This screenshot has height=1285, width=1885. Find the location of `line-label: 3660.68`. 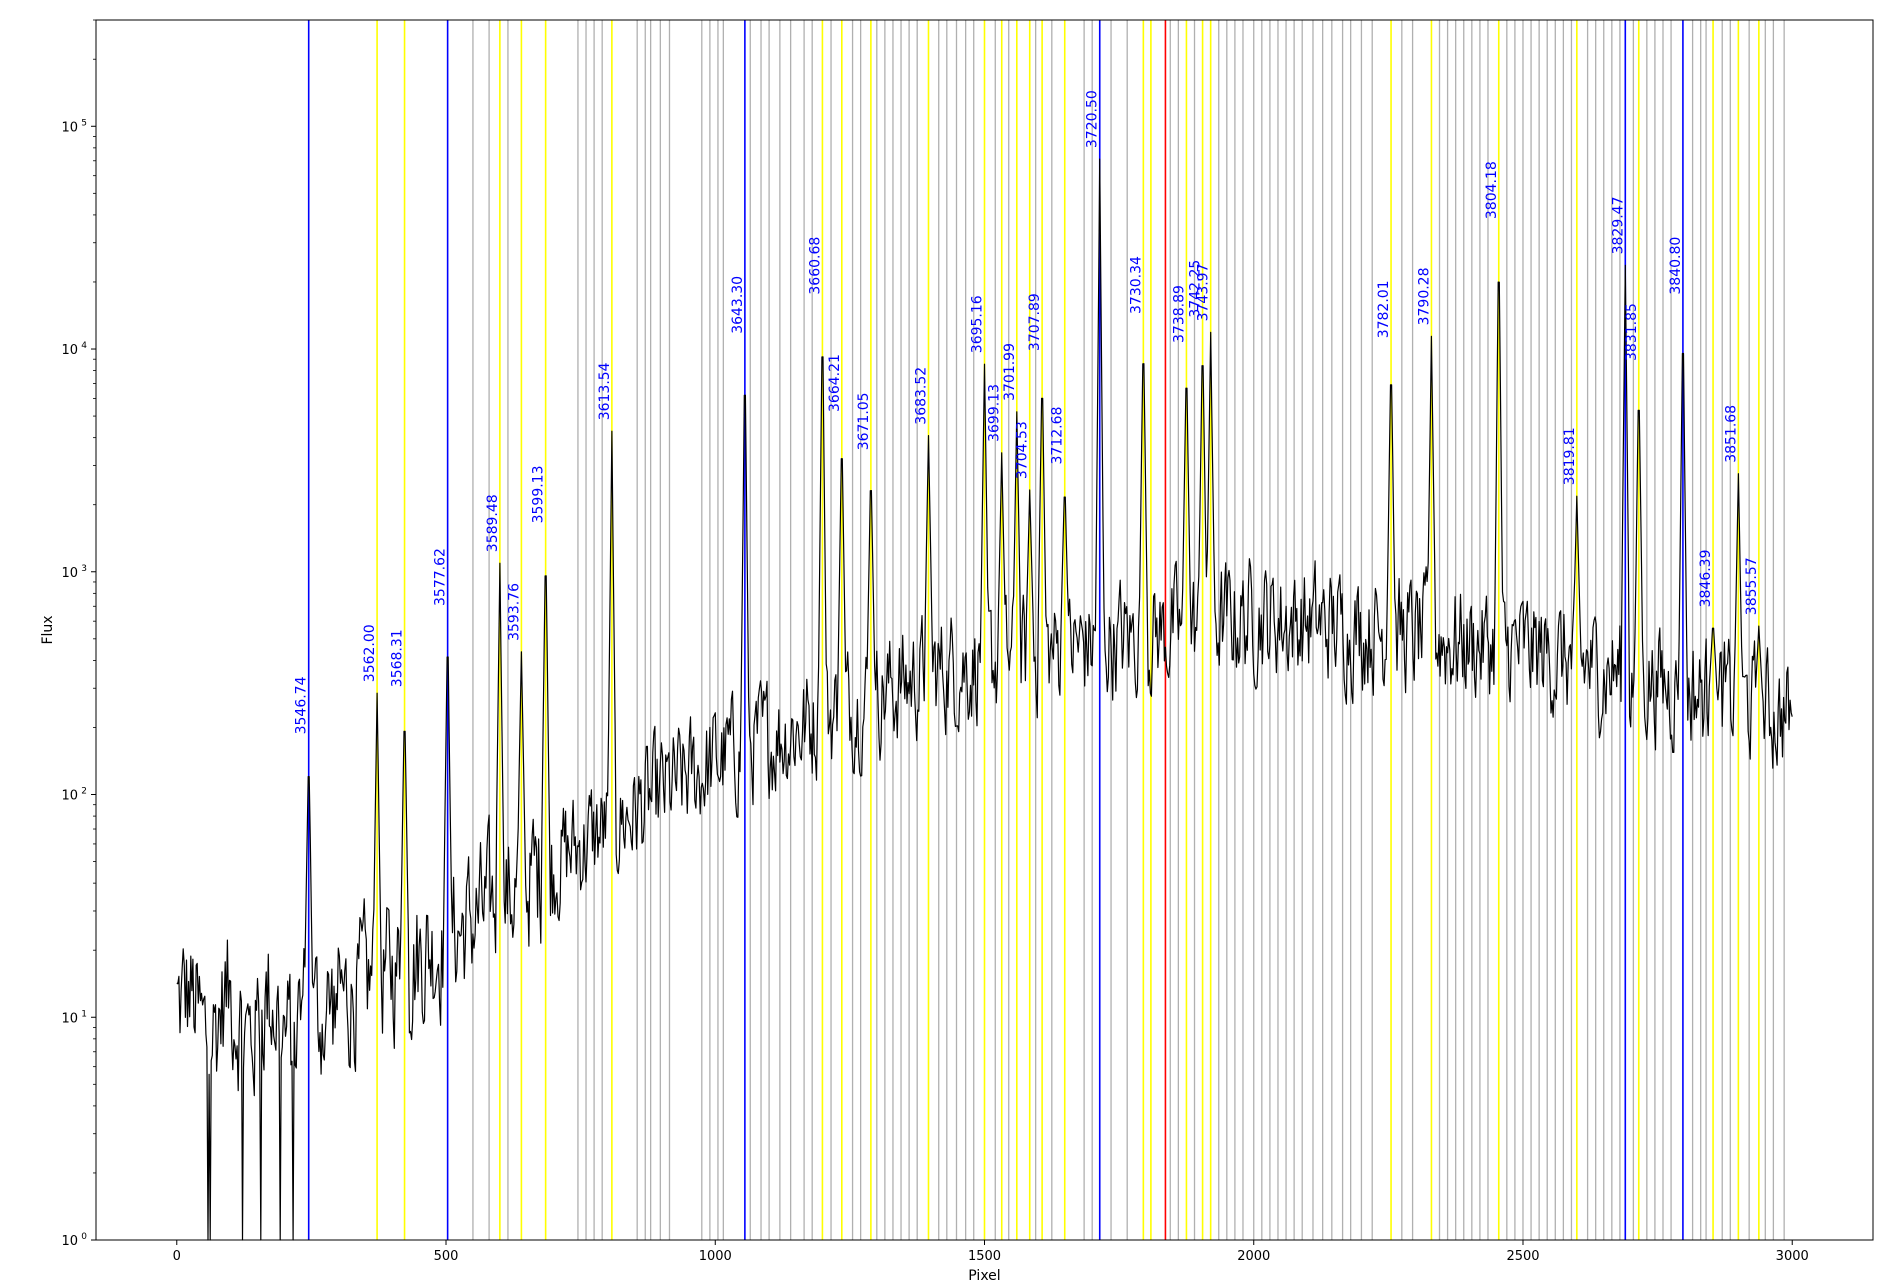

line-label: 3660.68 is located at coordinates (815, 266).